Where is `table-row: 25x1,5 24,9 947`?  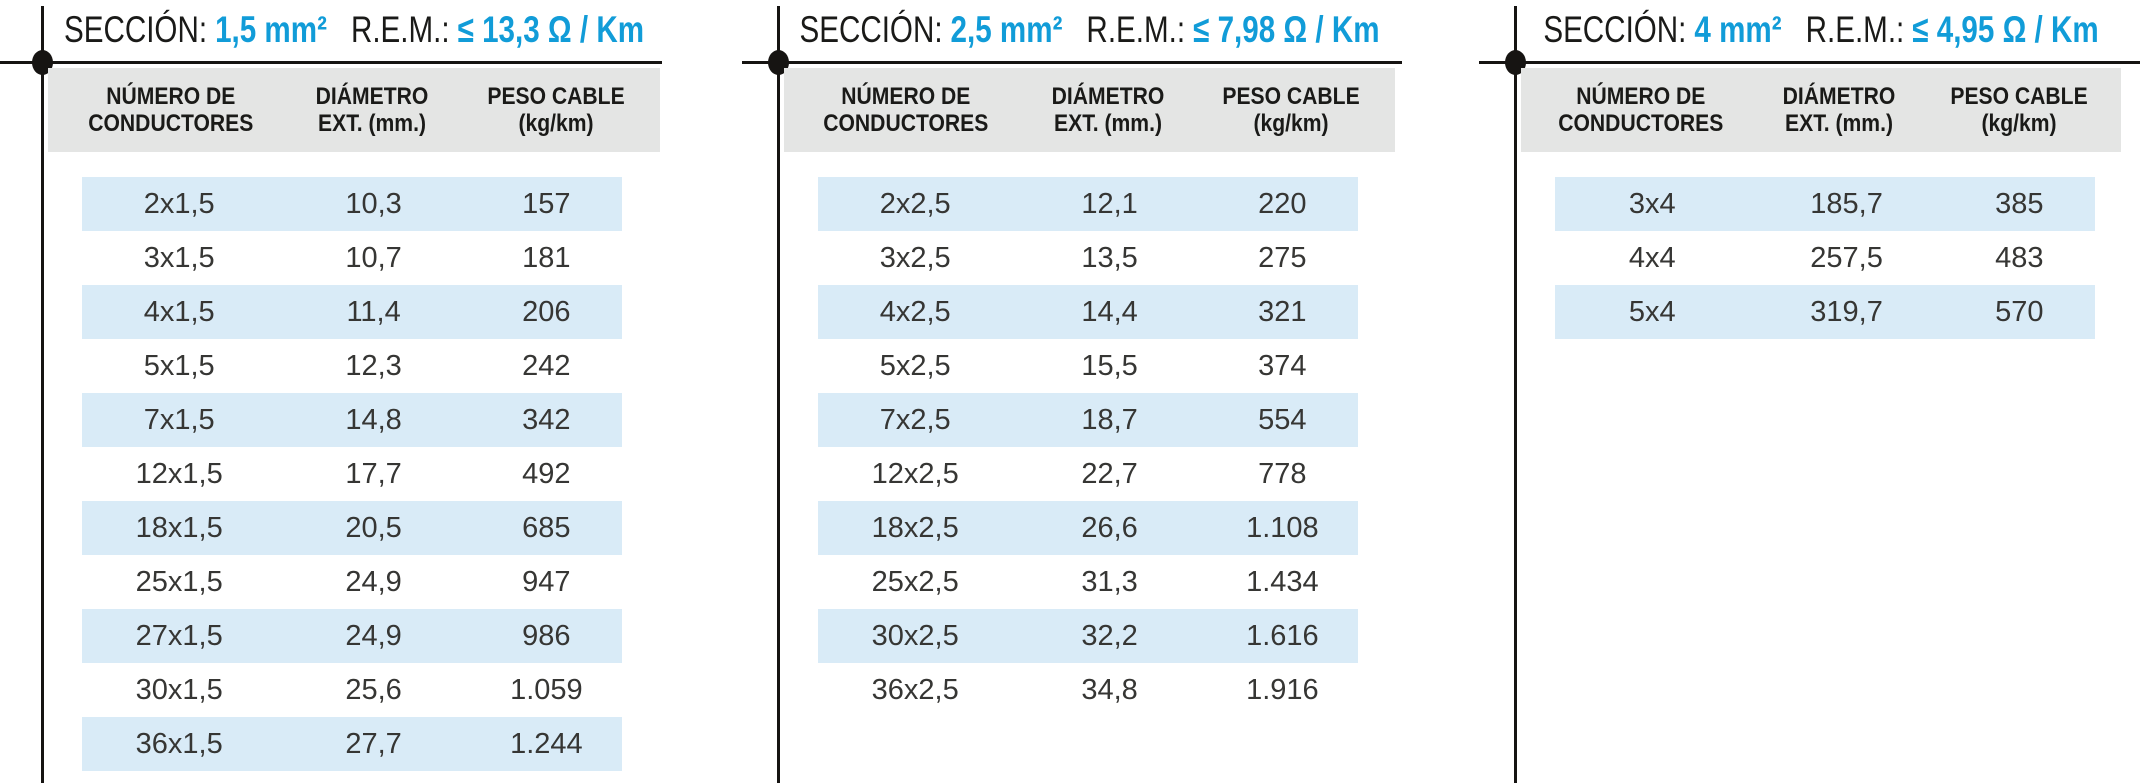 table-row: 25x1,5 24,9 947 is located at coordinates (352, 582).